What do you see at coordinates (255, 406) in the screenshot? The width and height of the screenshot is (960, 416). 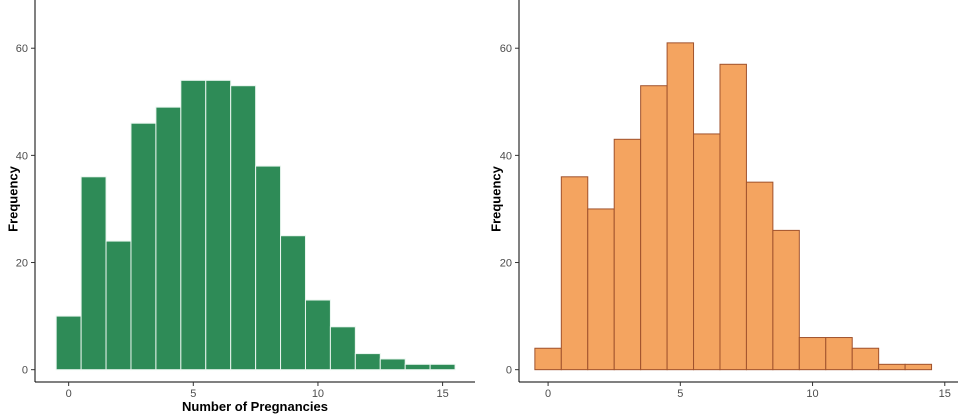 I see `x-axis-title: Number of Pregnancies` at bounding box center [255, 406].